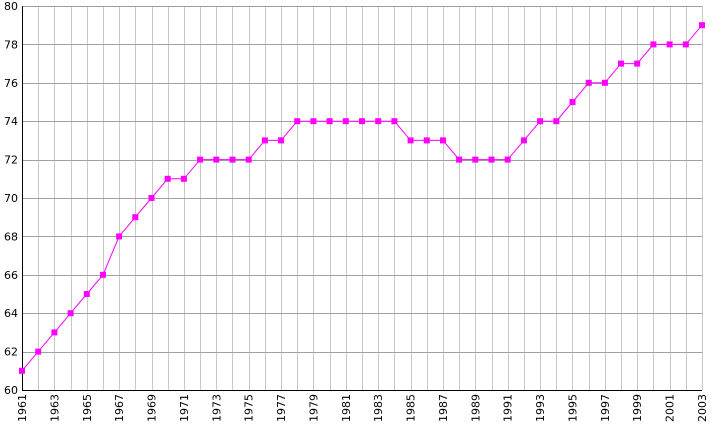 Image resolution: width=724 pixels, height=426 pixels. What do you see at coordinates (281, 408) in the screenshot?
I see `x-tick-label: 1977` at bounding box center [281, 408].